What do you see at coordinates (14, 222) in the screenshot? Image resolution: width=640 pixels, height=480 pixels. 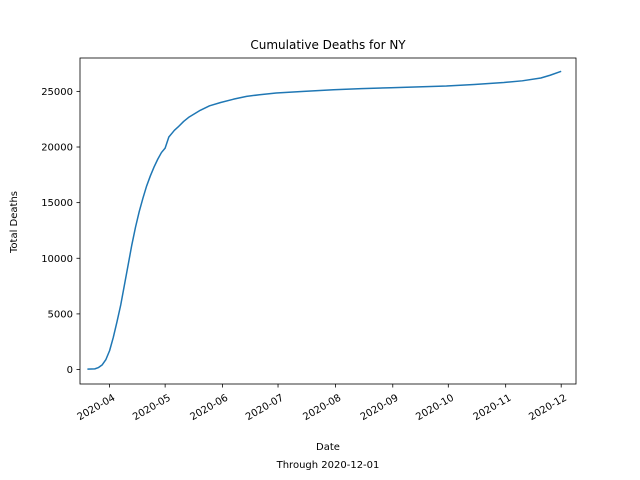 I see `y-axis-label: Total Deaths` at bounding box center [14, 222].